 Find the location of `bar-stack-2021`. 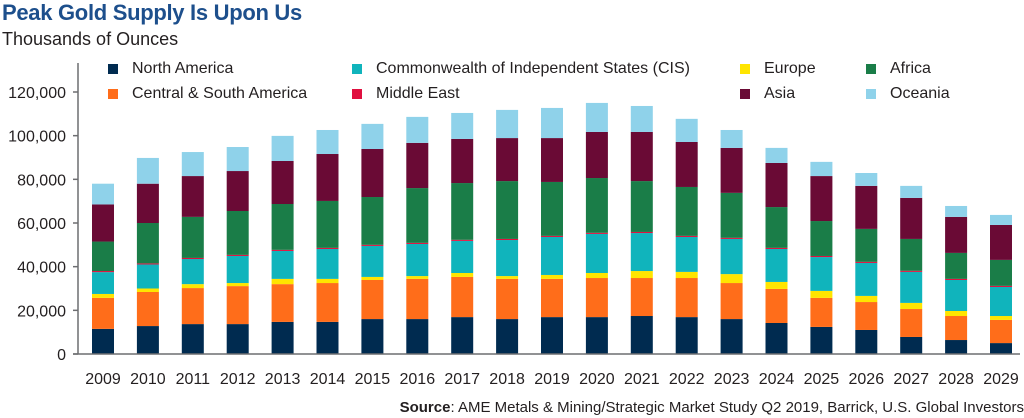

bar-stack-2021 is located at coordinates (641, 229).